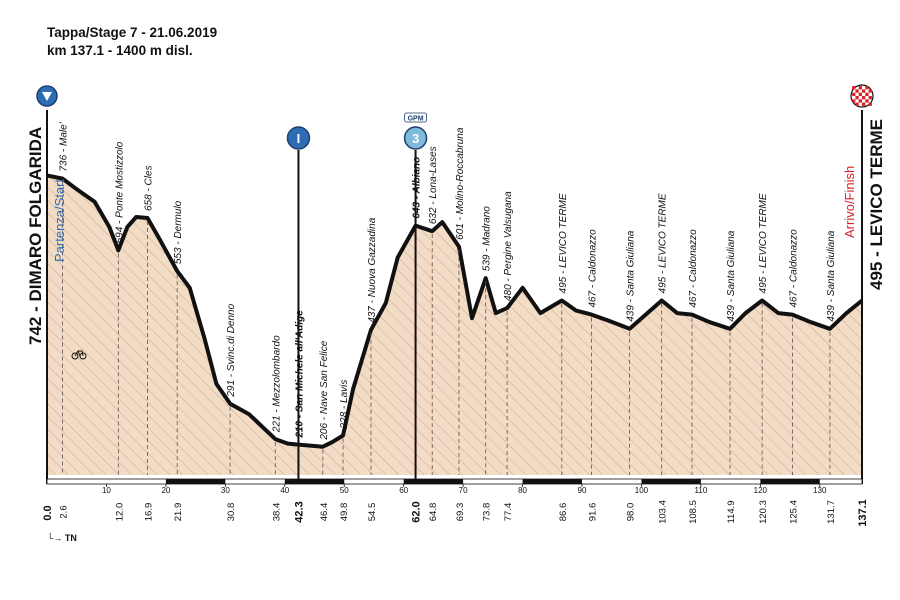 This screenshot has width=900, height=600. What do you see at coordinates (148, 188) in the screenshot?
I see `waypoint-label: 658 - Cles` at bounding box center [148, 188].